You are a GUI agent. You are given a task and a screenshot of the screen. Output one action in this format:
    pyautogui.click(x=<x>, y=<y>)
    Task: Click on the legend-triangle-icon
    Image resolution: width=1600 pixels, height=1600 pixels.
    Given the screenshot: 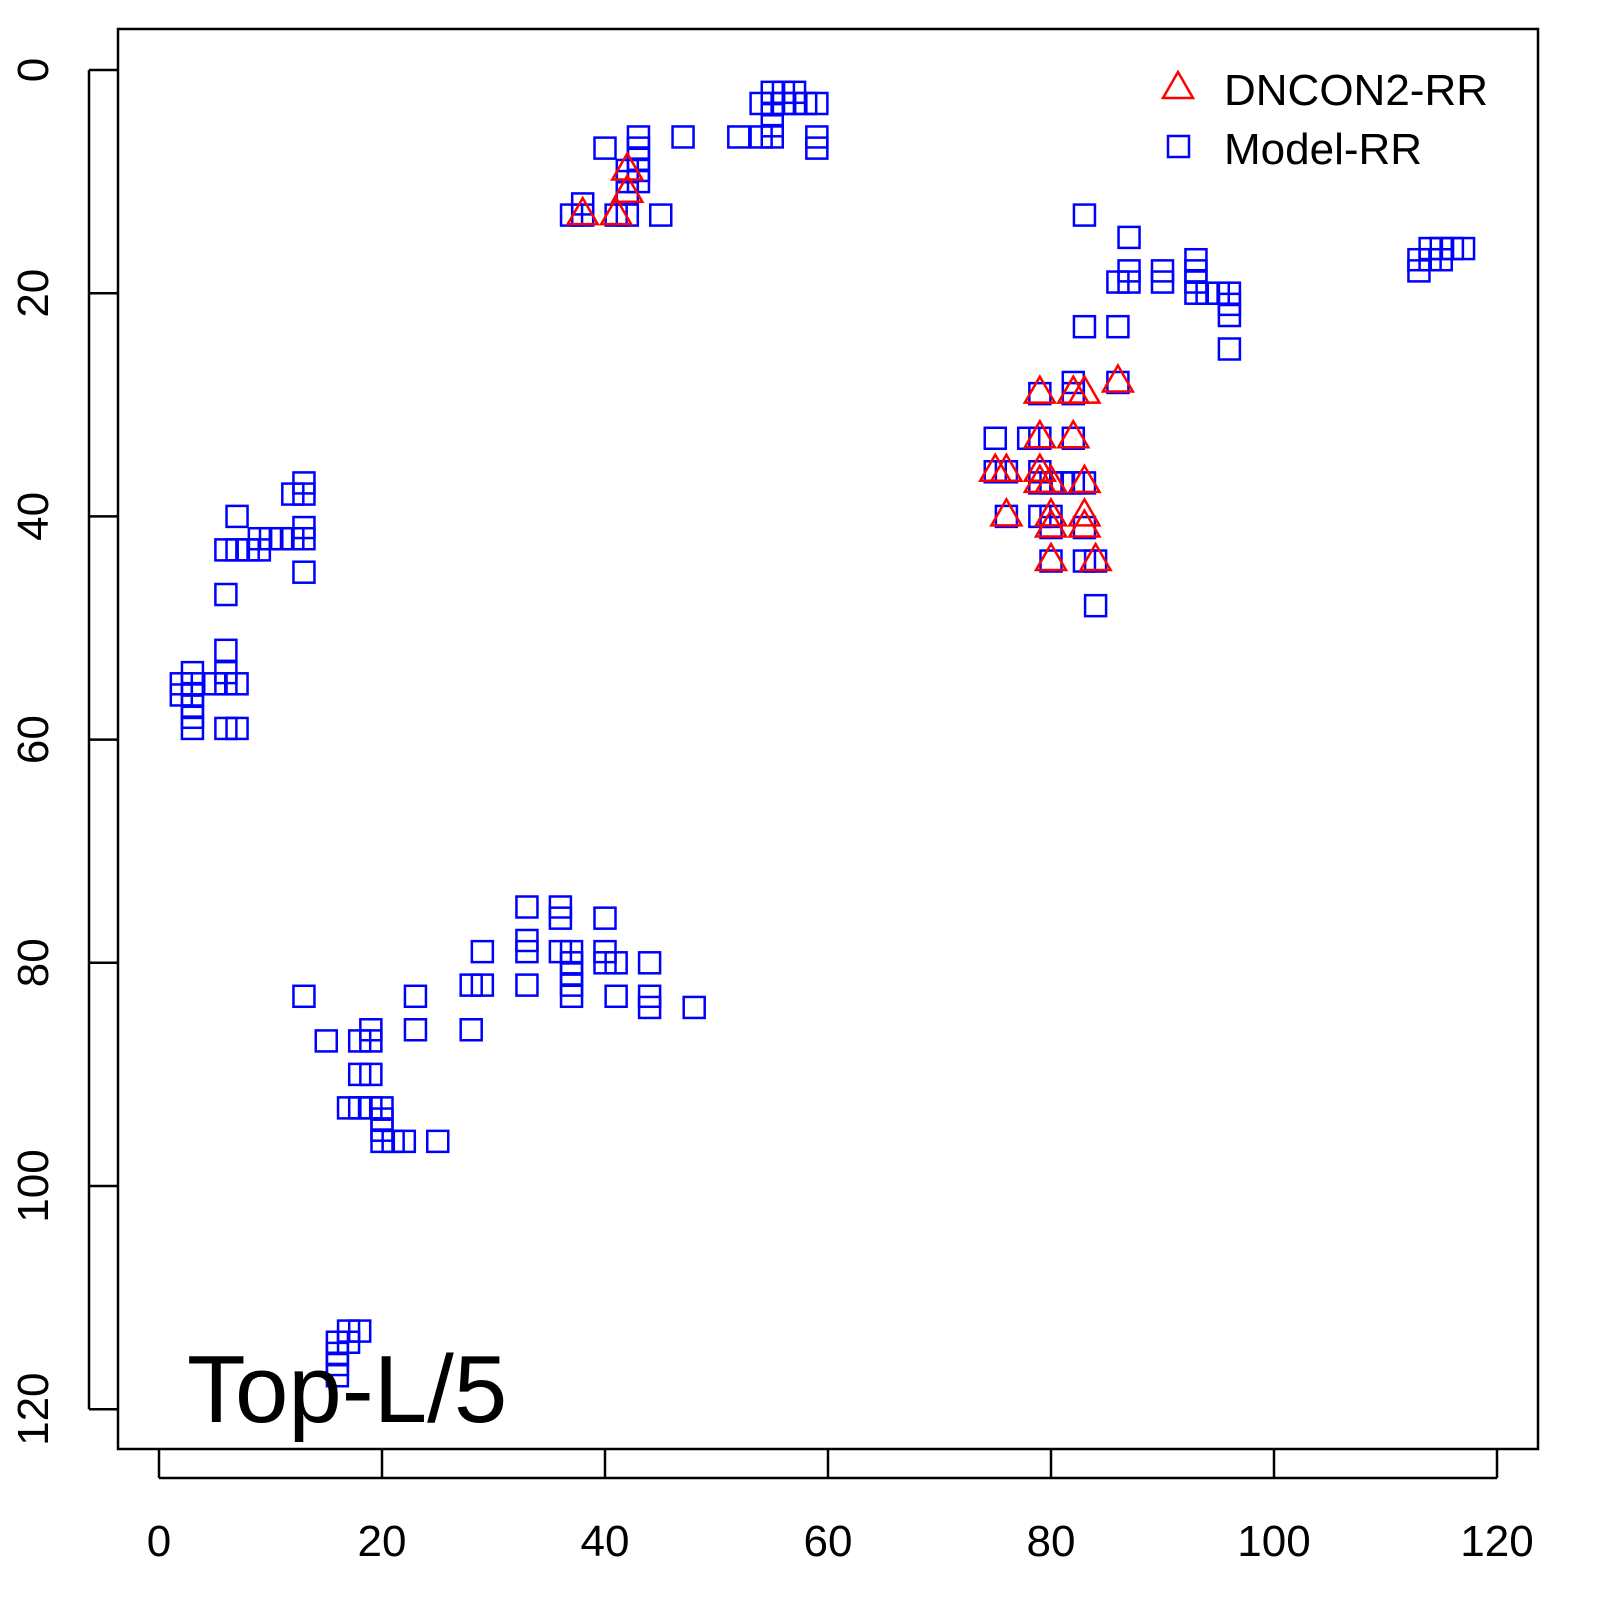 What is the action you would take?
    pyautogui.click(x=1178, y=84)
    